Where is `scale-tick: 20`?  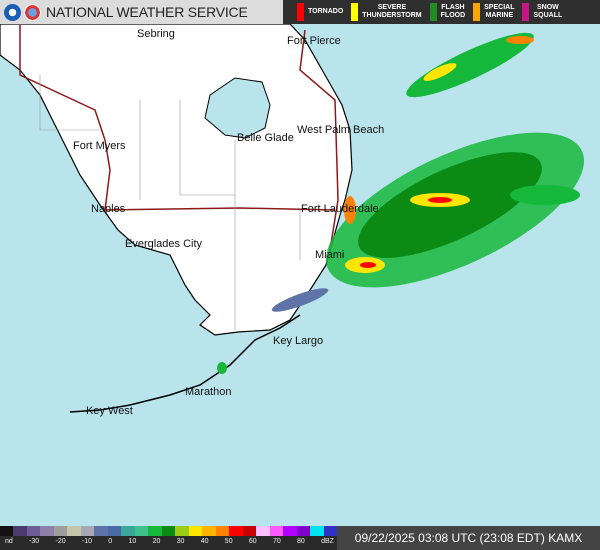 scale-tick: 20 is located at coordinates (156, 541).